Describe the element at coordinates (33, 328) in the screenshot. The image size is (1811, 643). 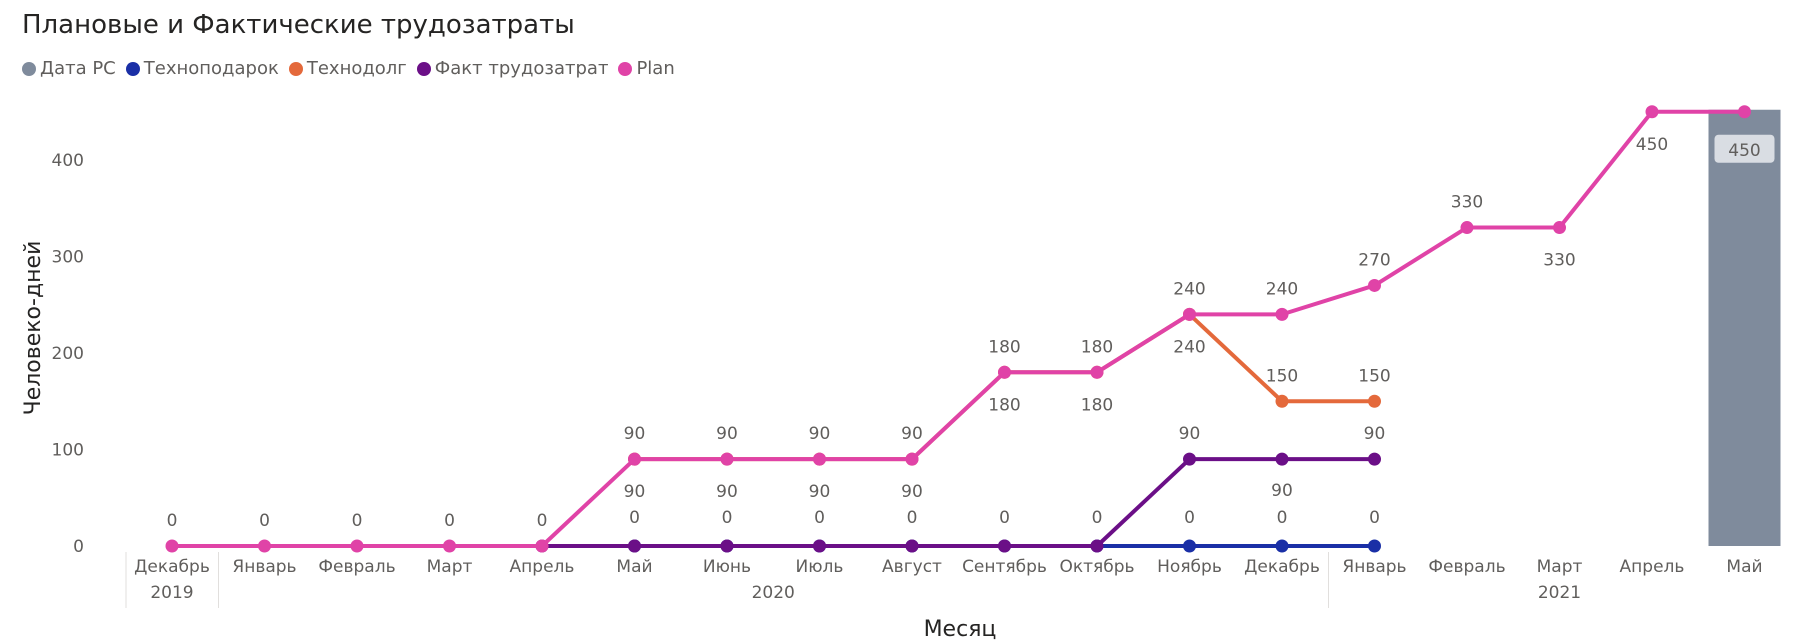
I see `y-axis-title: Человеко-дней` at that location.